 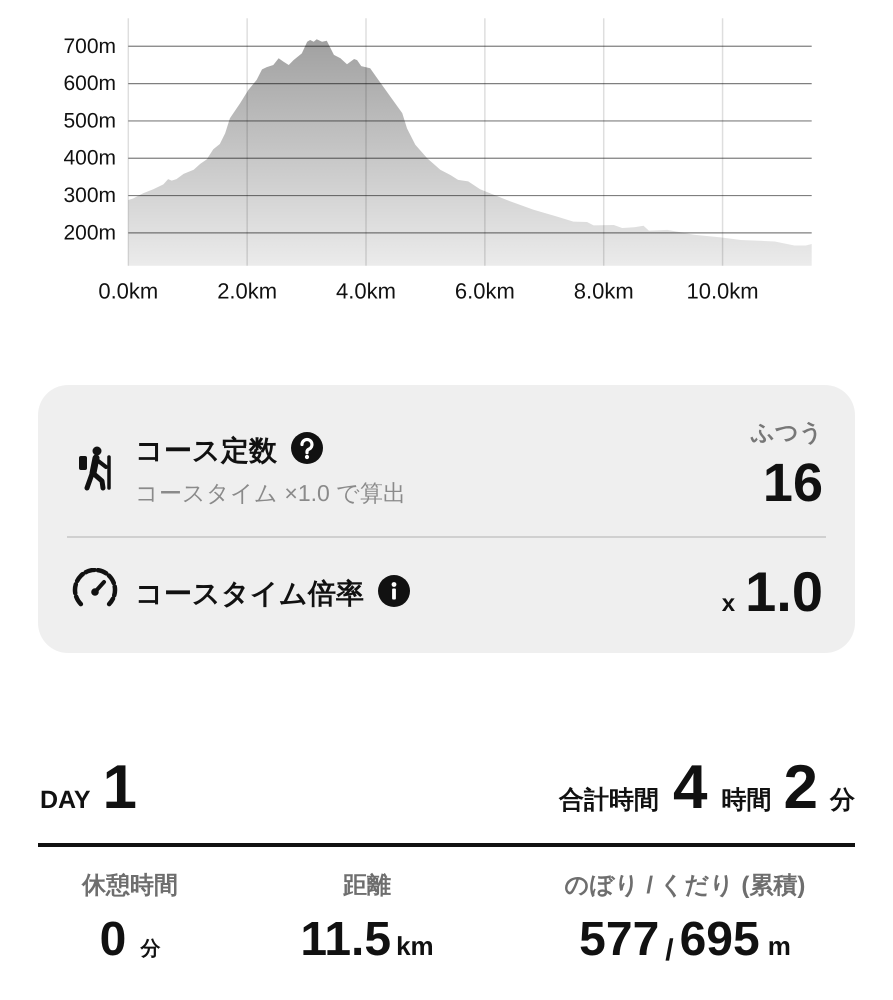 I want to click on text: のぼり / くだり (累積), so click(x=685, y=885).